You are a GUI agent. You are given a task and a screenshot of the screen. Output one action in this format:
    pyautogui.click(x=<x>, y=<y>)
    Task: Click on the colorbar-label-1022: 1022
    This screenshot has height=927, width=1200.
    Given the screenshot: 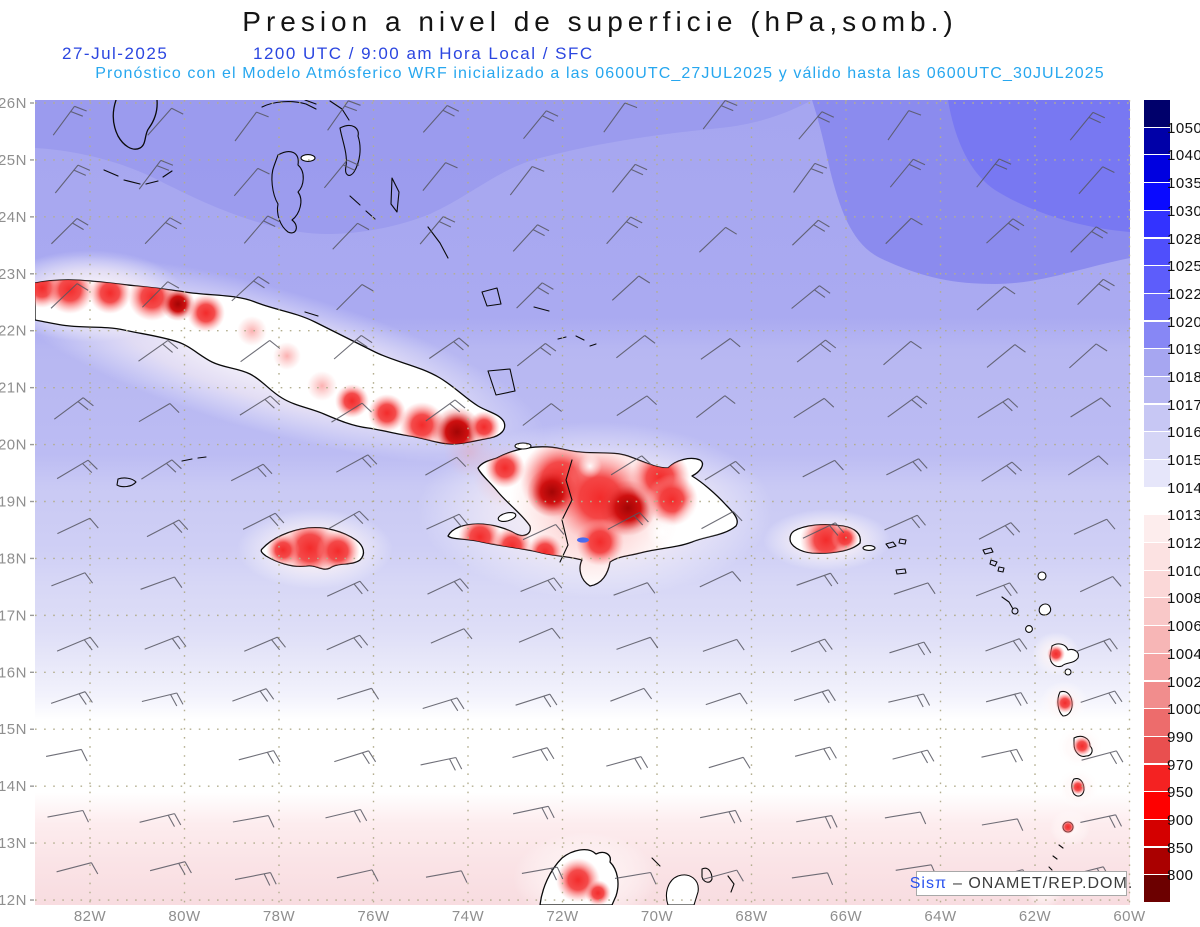 What is the action you would take?
    pyautogui.click(x=1183, y=294)
    